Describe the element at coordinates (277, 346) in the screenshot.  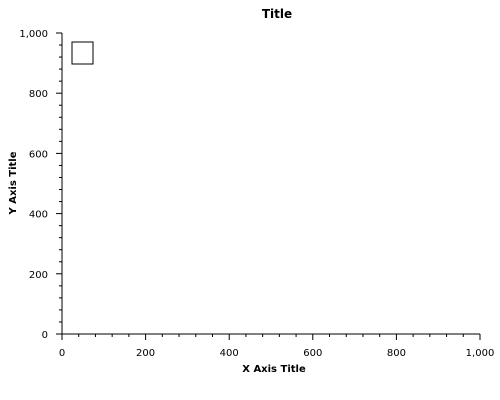
I see `x-axis-ticks: 0 200 400 600 800 1,000` at that location.